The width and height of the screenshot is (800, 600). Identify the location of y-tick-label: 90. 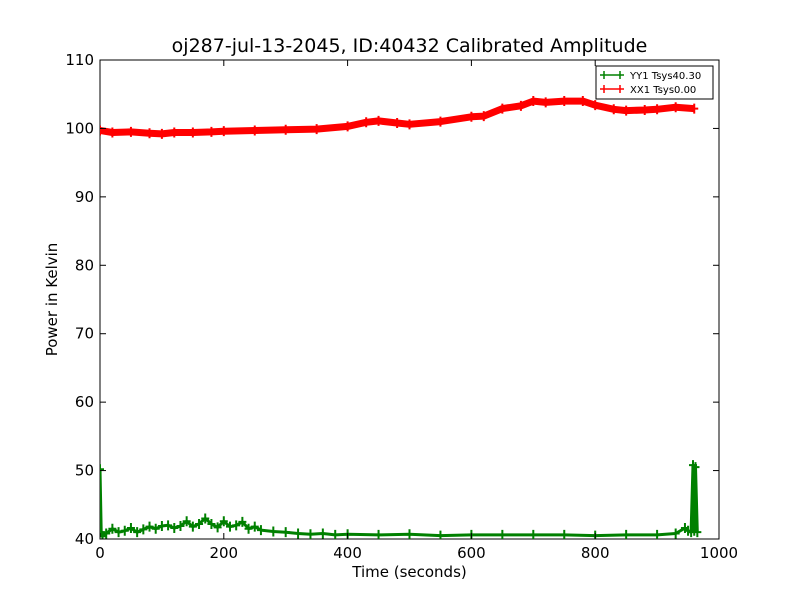
(84, 197).